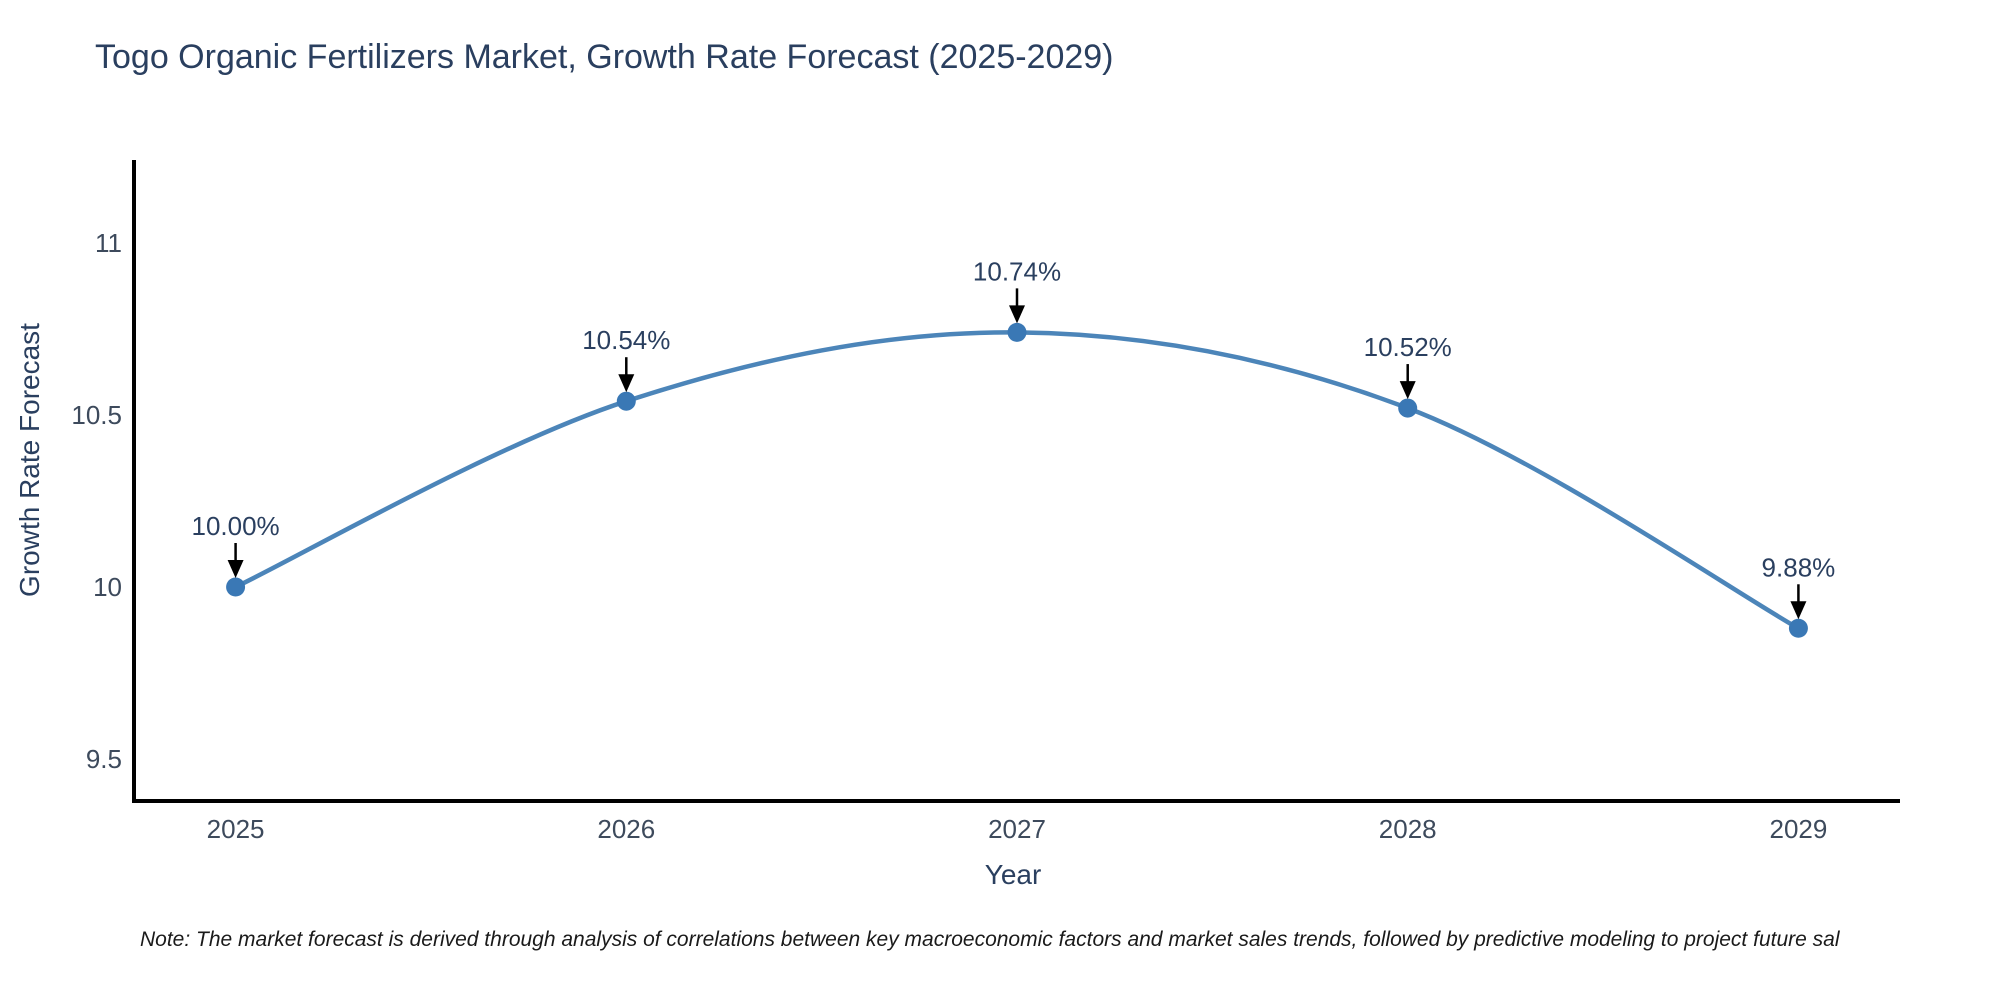  I want to click on x-tick-label: 2026, so click(626, 829).